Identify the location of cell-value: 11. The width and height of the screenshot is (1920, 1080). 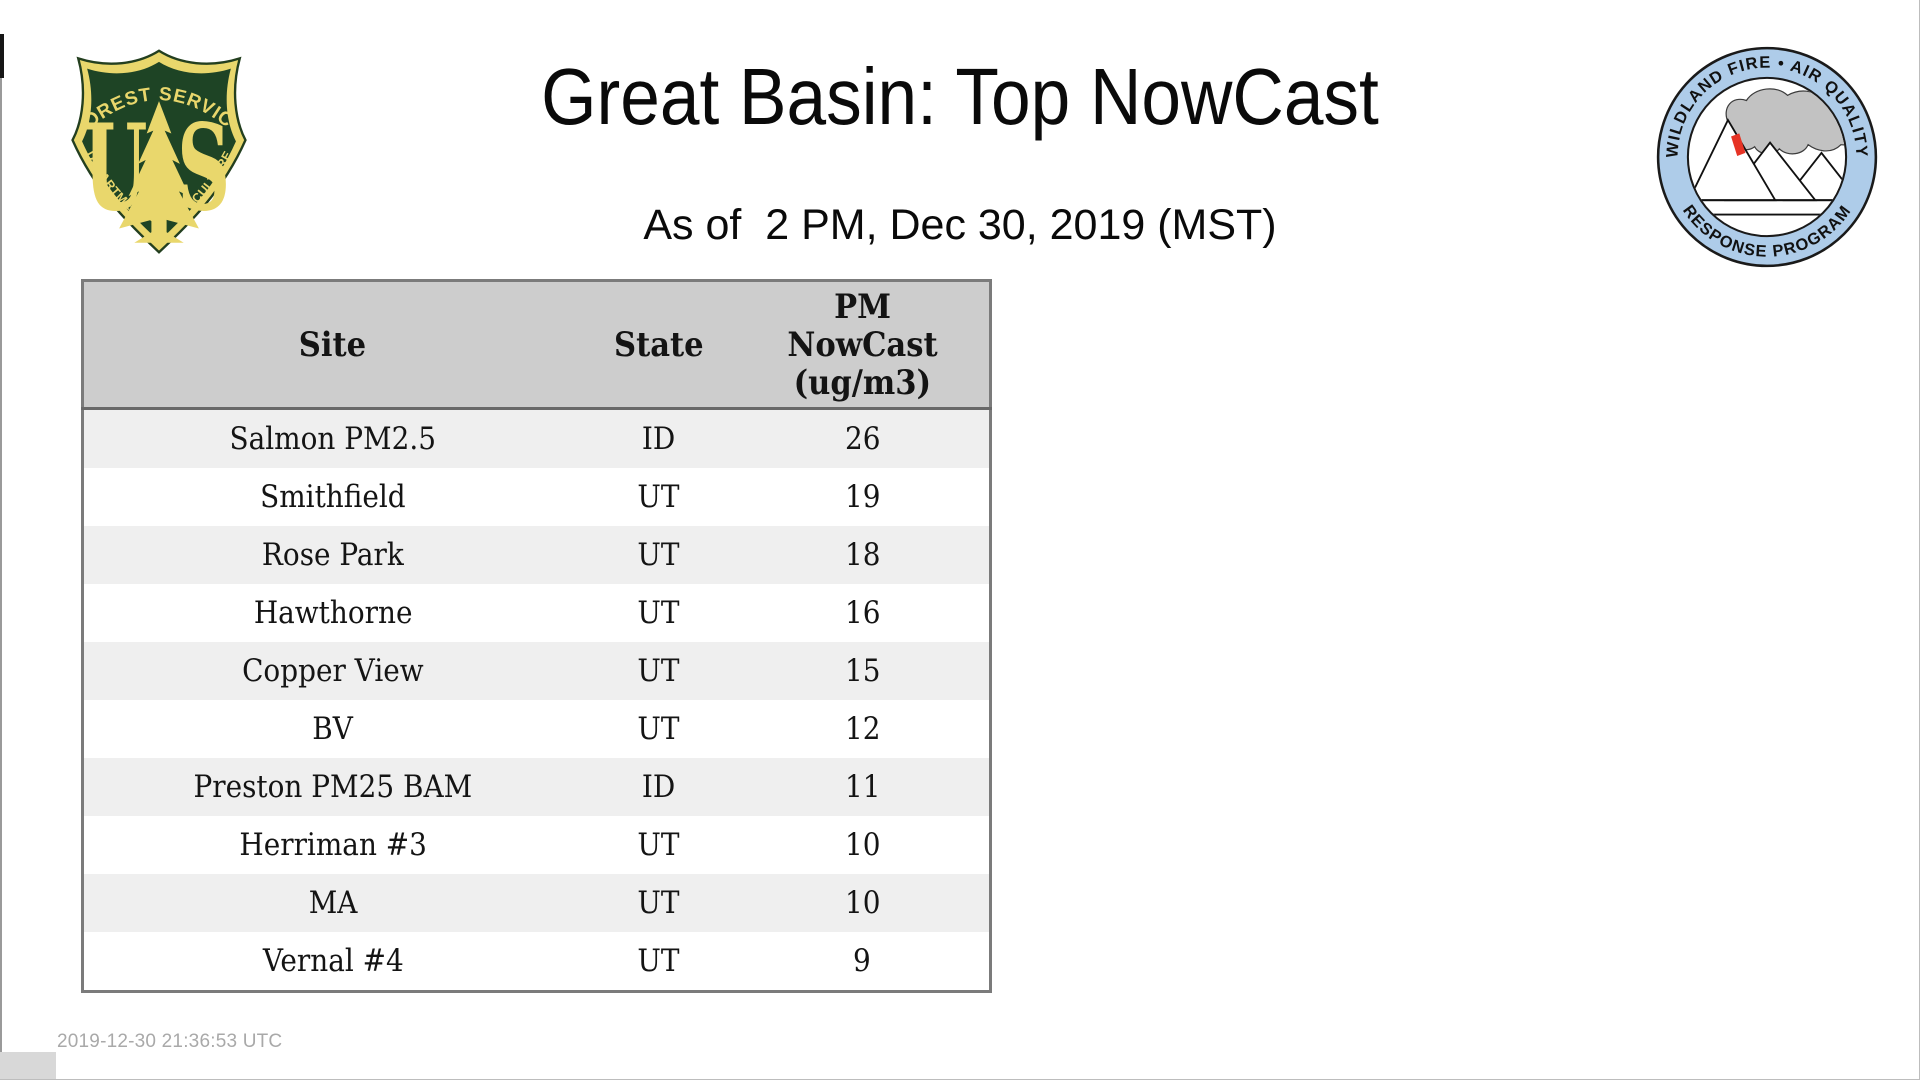
(862, 787).